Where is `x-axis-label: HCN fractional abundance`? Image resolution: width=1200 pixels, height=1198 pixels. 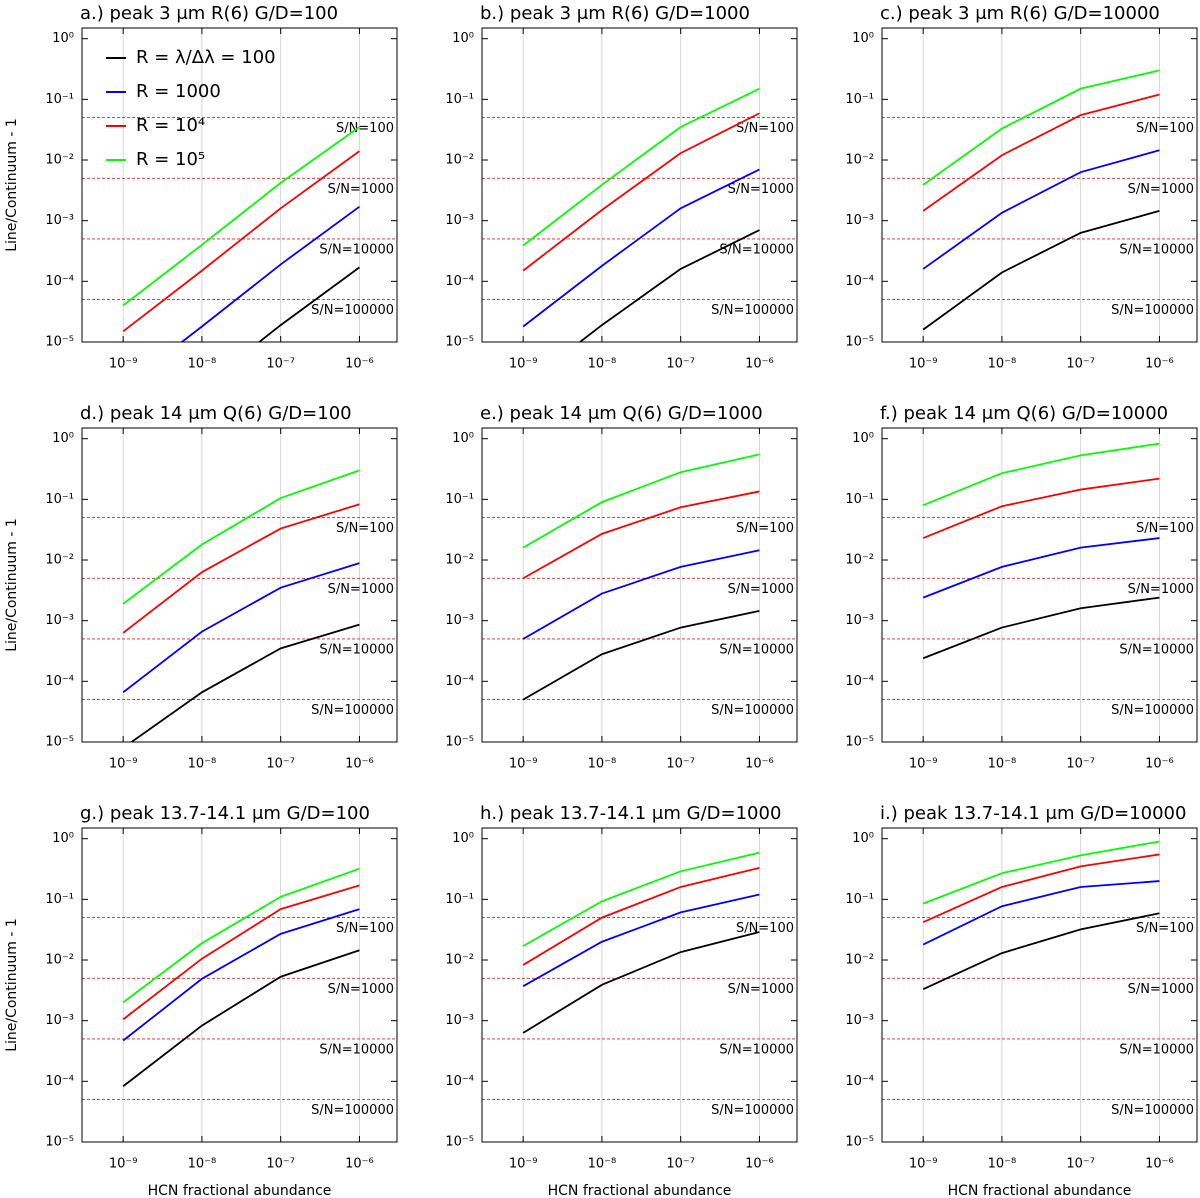
x-axis-label: HCN fractional abundance is located at coordinates (1040, 1190).